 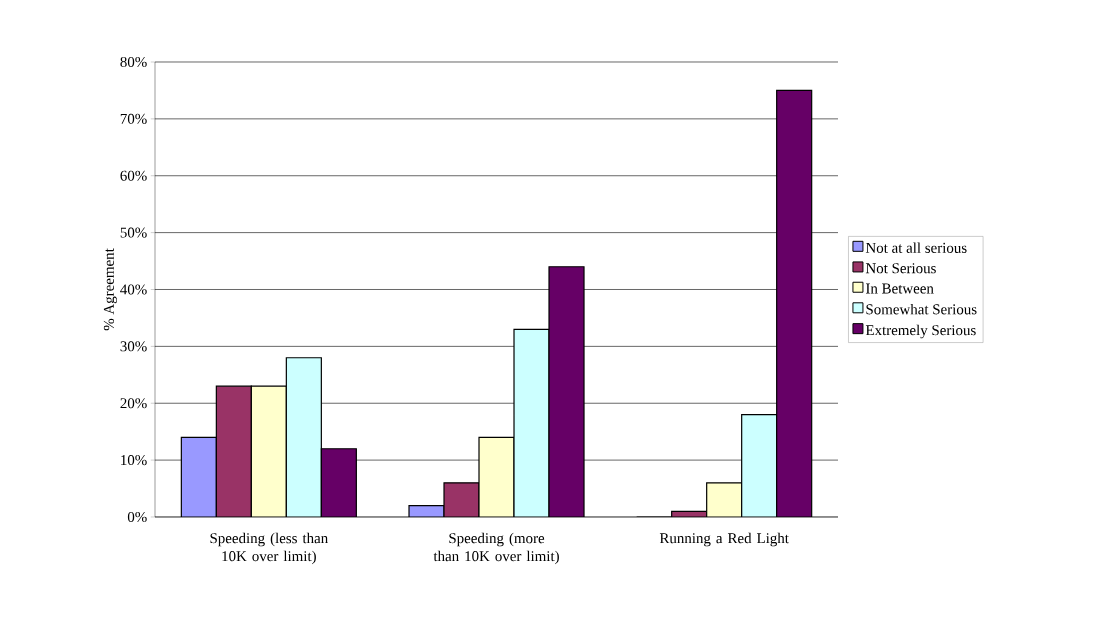 What do you see at coordinates (133, 289) in the screenshot?
I see `y-tick-label: 40%` at bounding box center [133, 289].